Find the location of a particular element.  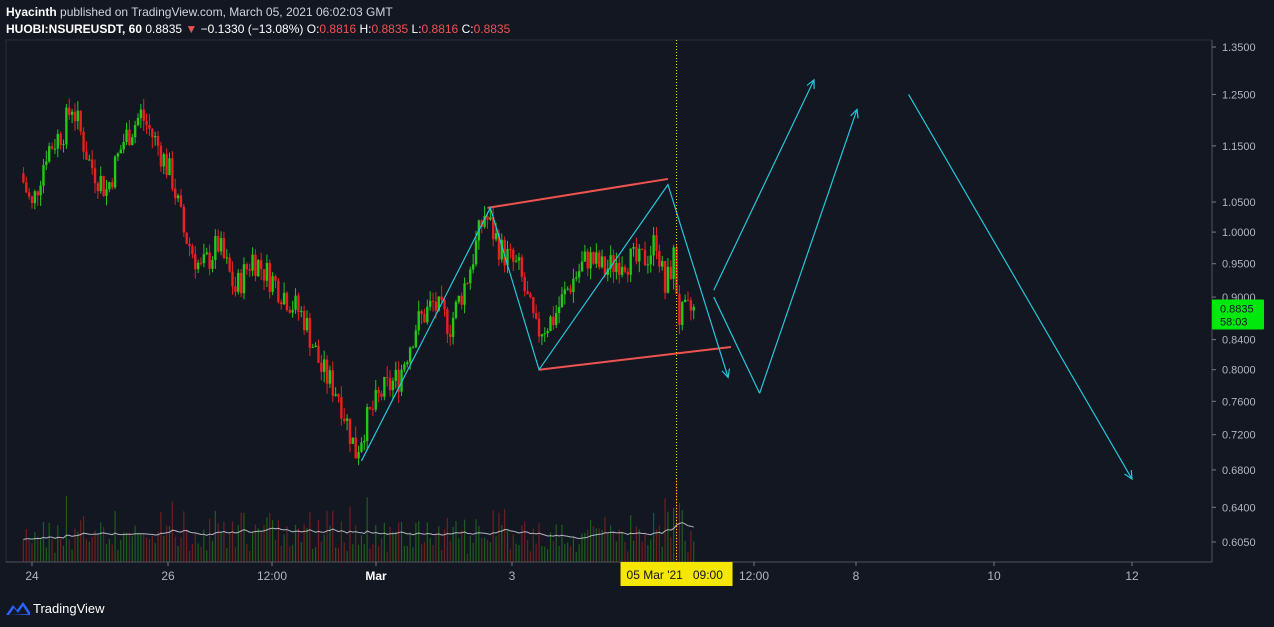

tradingview-logo-icon is located at coordinates (18, 608).